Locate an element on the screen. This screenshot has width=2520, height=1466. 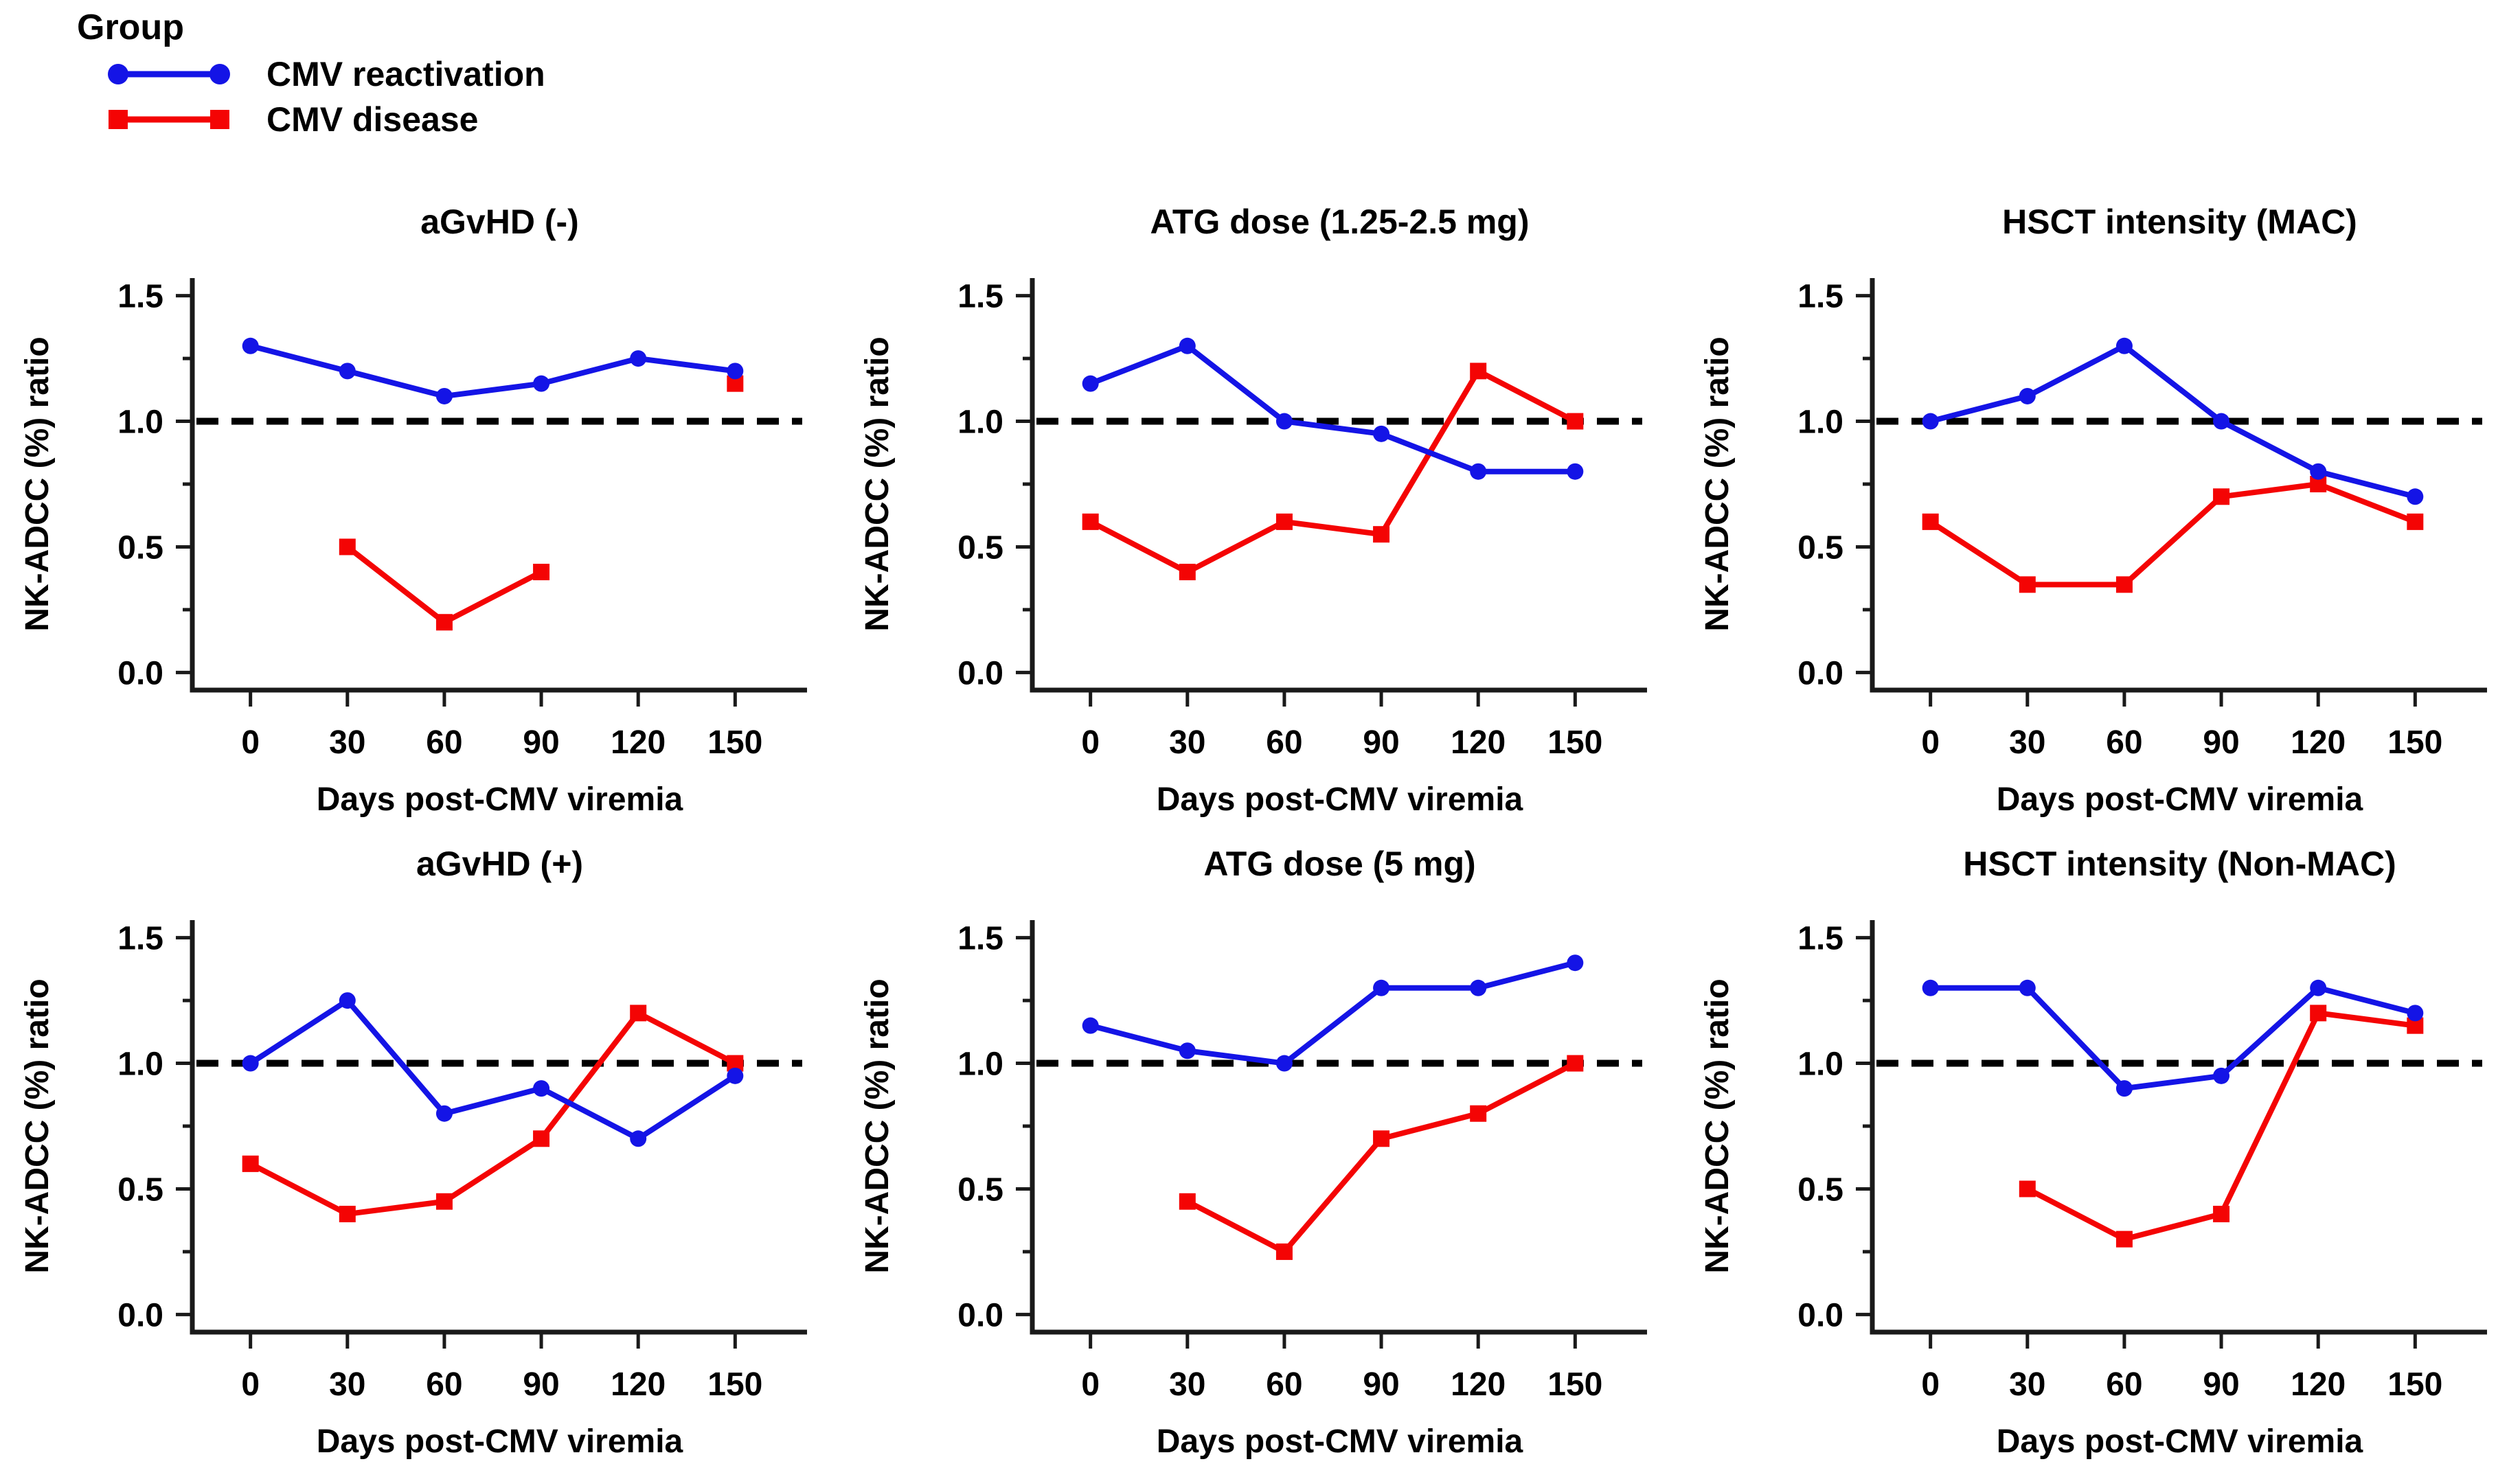
panel-title: aGvHD (-) is located at coordinates (499, 222).